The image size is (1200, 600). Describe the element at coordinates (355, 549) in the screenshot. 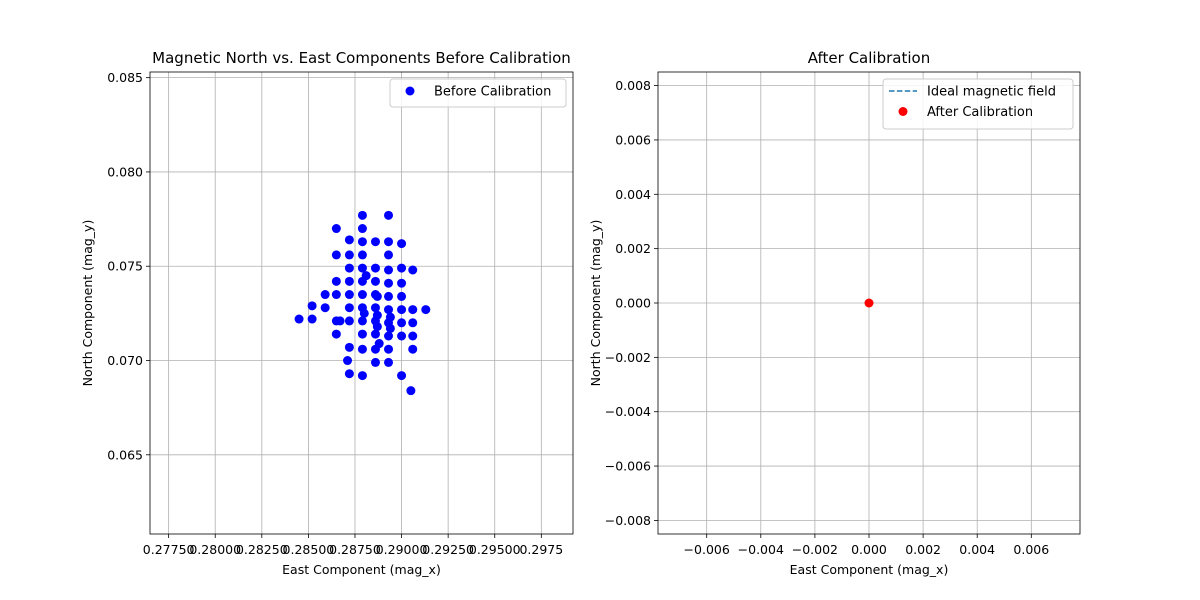

I see `x-tick-label: 0.28750` at that location.